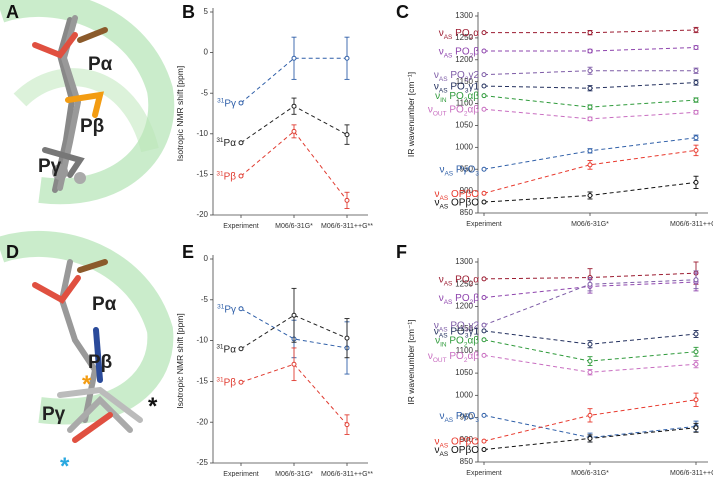 Image resolution: width=713 pixels, height=477 pixels. I want to click on series-label: 31Pα, so click(226, 349).